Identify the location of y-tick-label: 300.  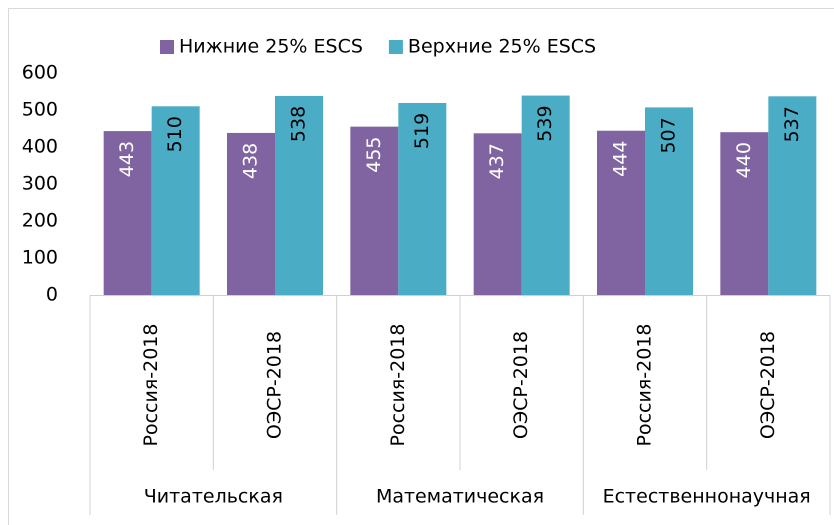
(40, 184).